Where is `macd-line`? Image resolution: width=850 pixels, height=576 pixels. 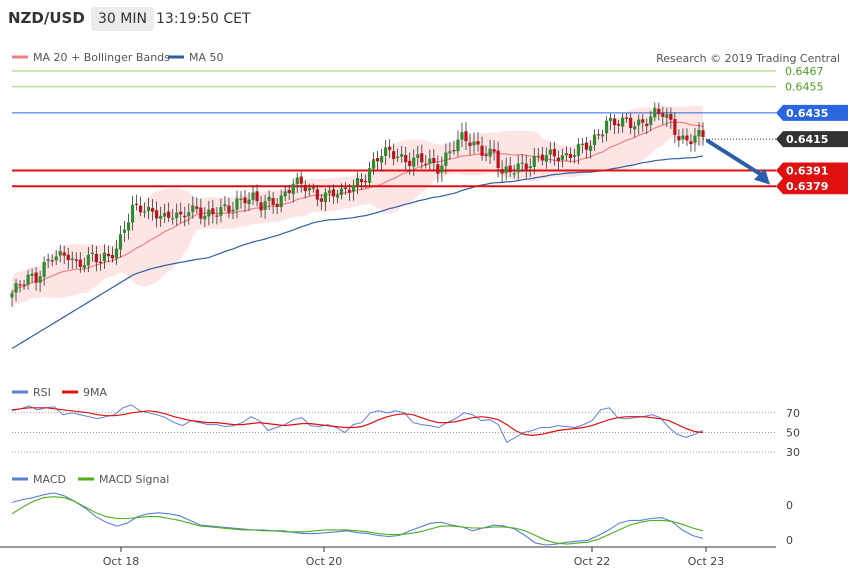
macd-line is located at coordinates (357, 519).